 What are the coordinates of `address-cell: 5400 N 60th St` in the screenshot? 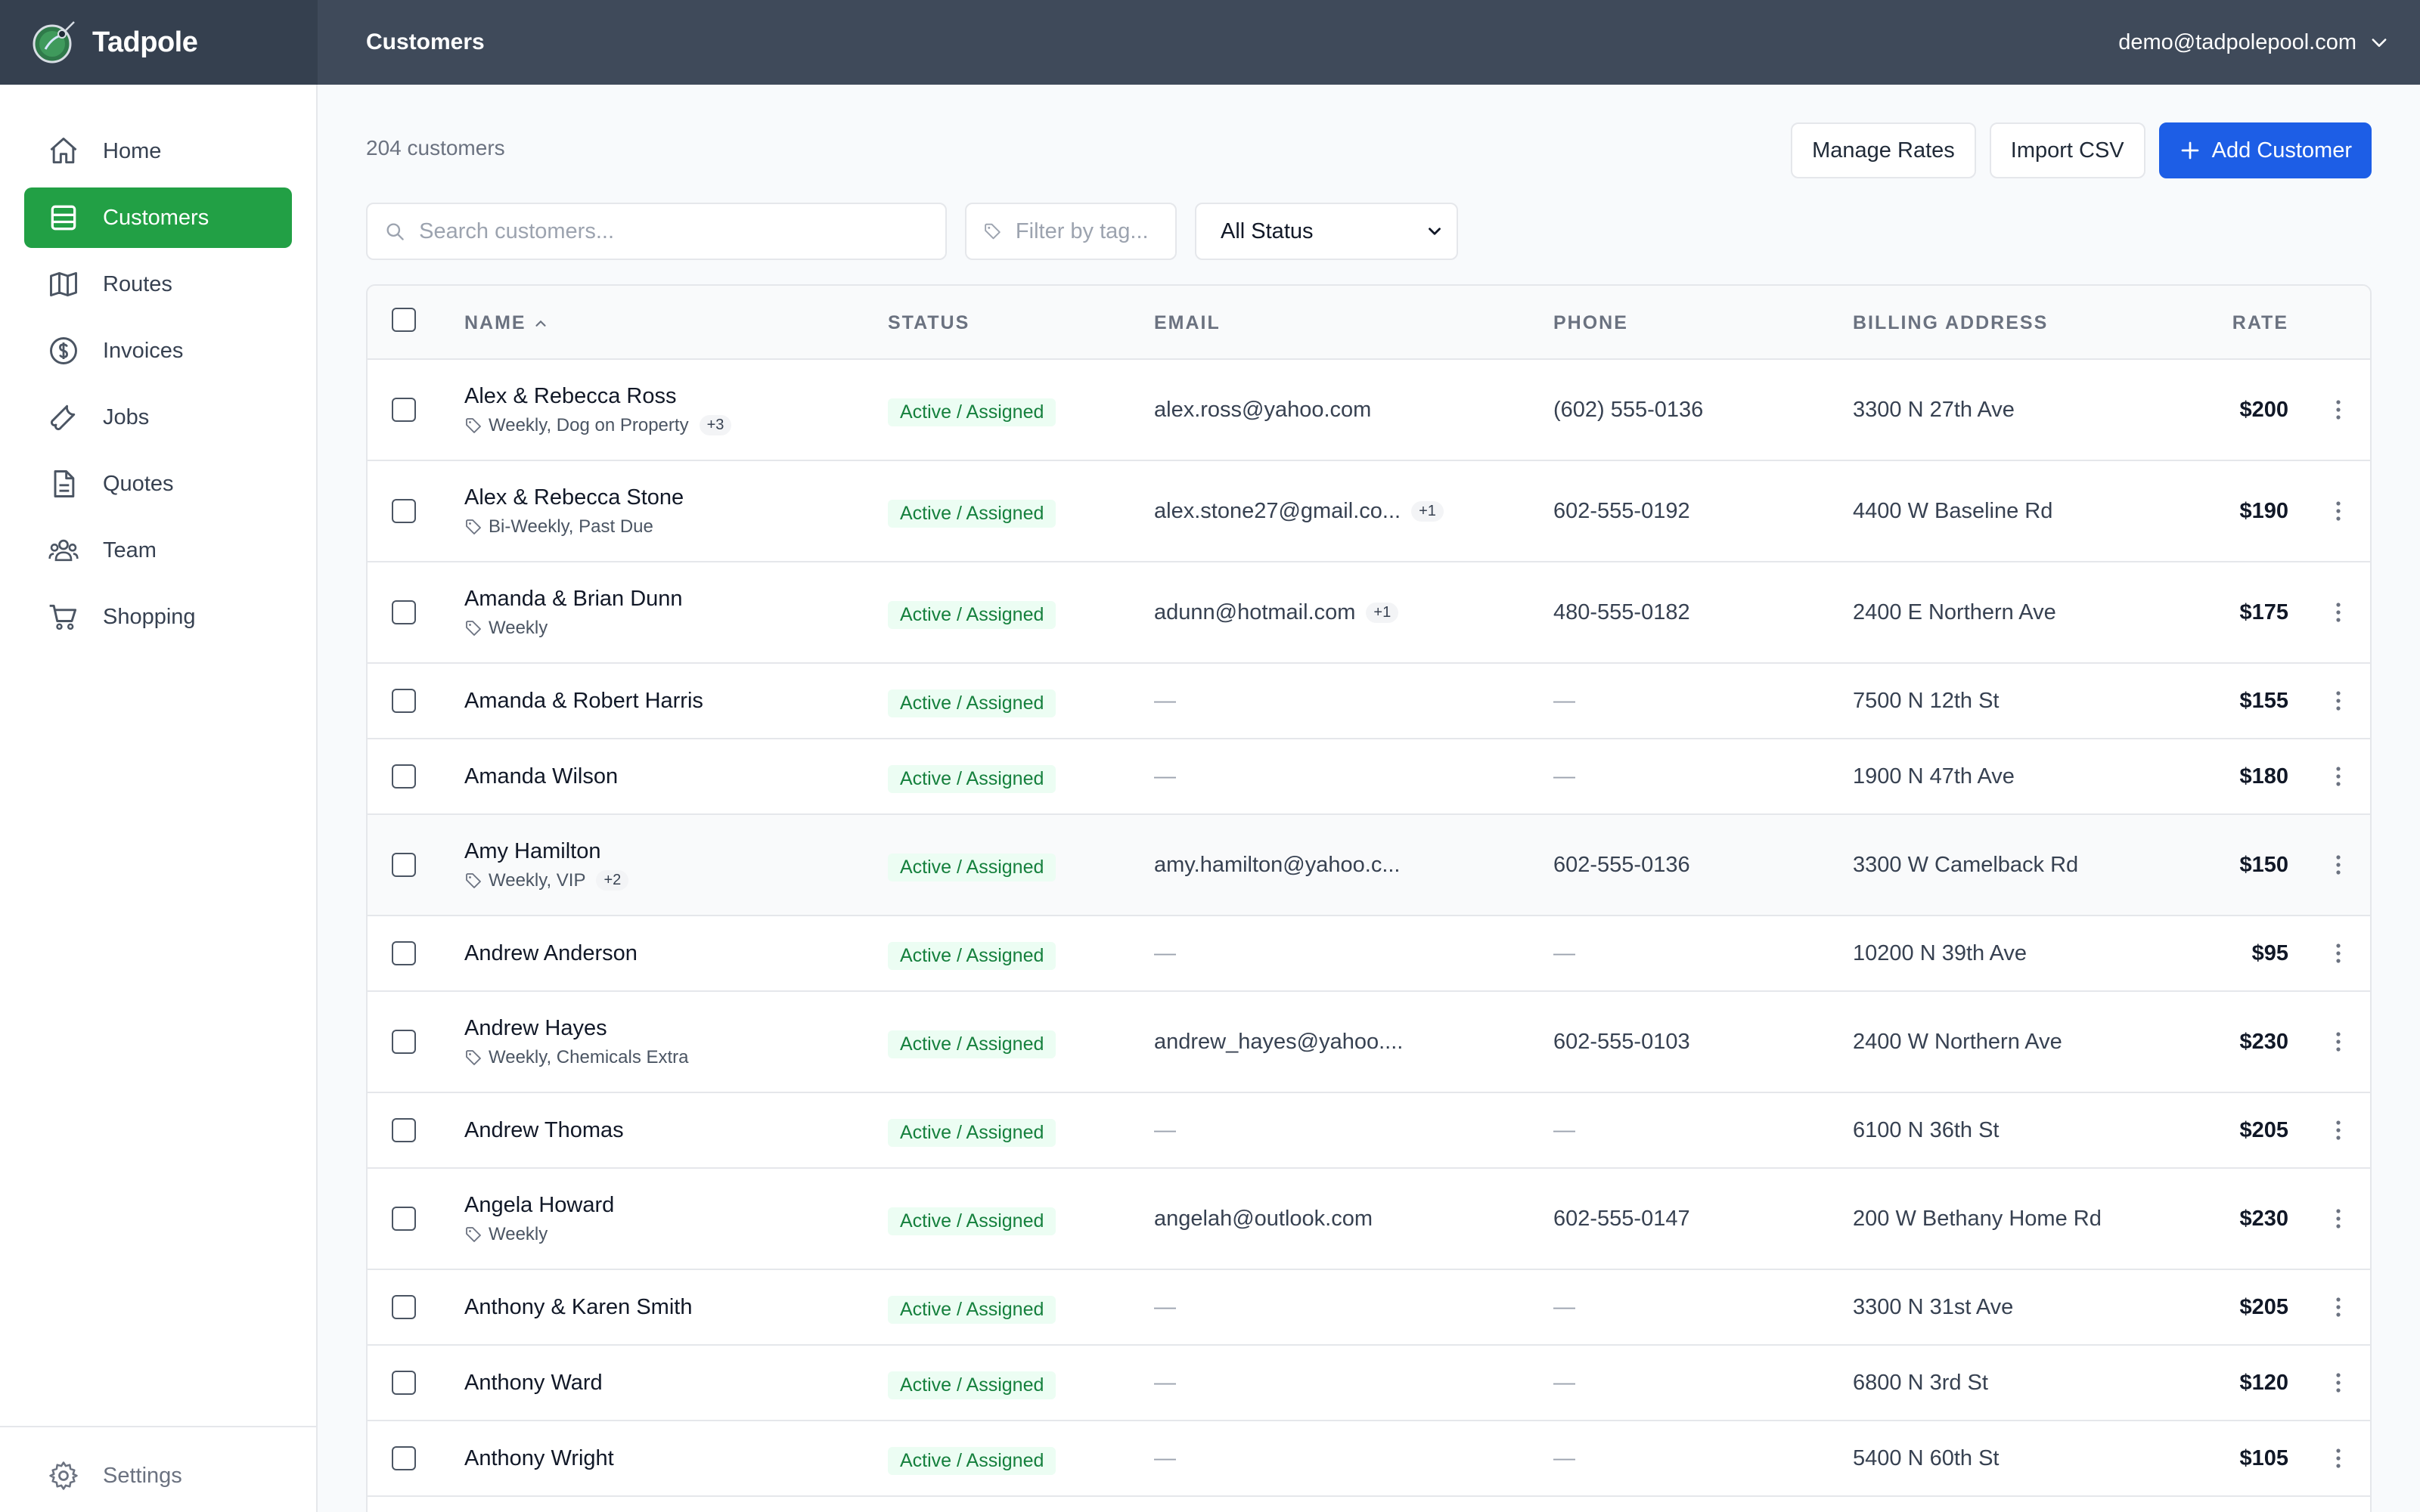 It's located at (1926, 1457).